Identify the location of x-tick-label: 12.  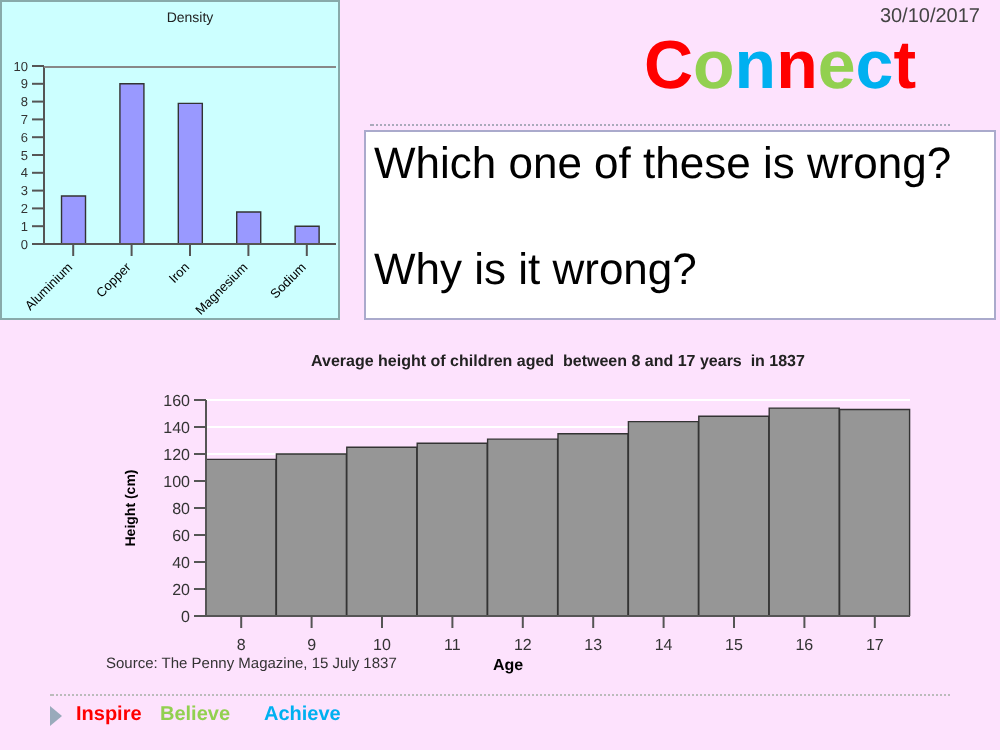
(523, 645).